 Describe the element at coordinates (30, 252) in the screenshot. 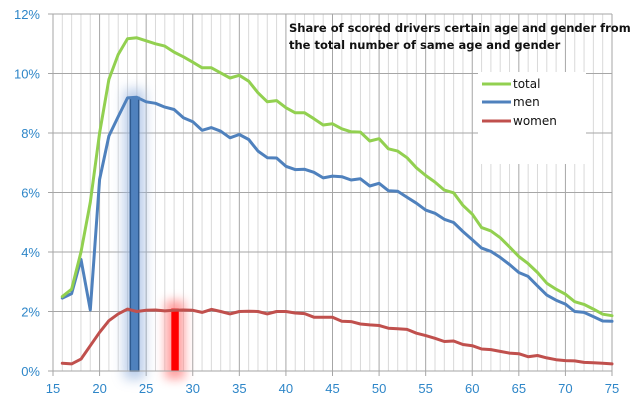

I see `y-tick-label: 4%` at that location.